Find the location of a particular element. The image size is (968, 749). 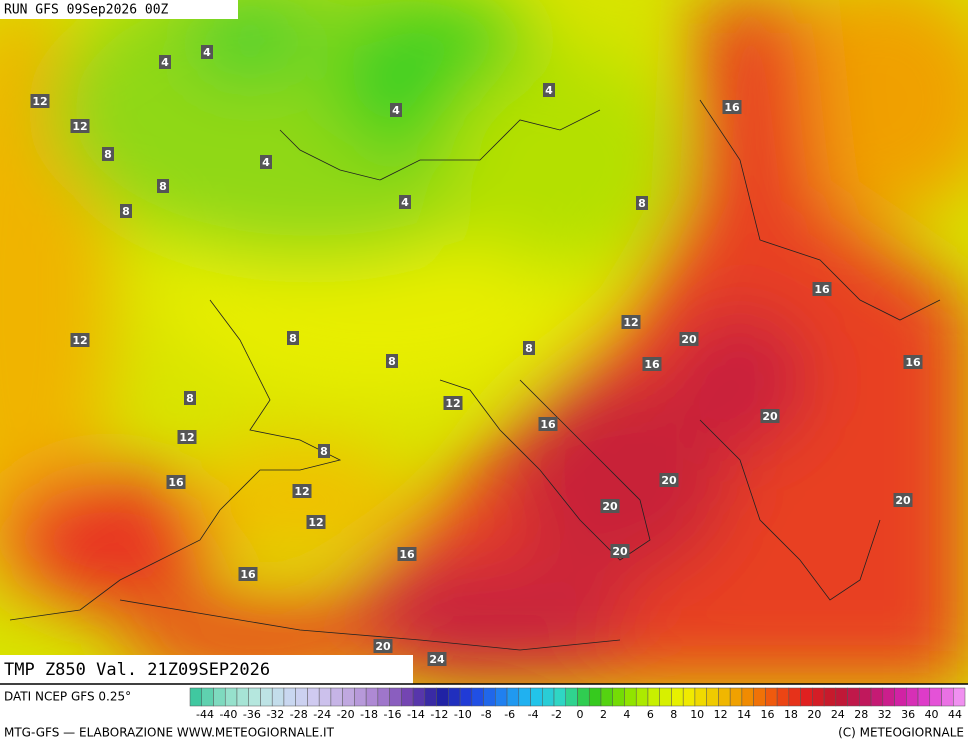

header-box is located at coordinates (119, 9).